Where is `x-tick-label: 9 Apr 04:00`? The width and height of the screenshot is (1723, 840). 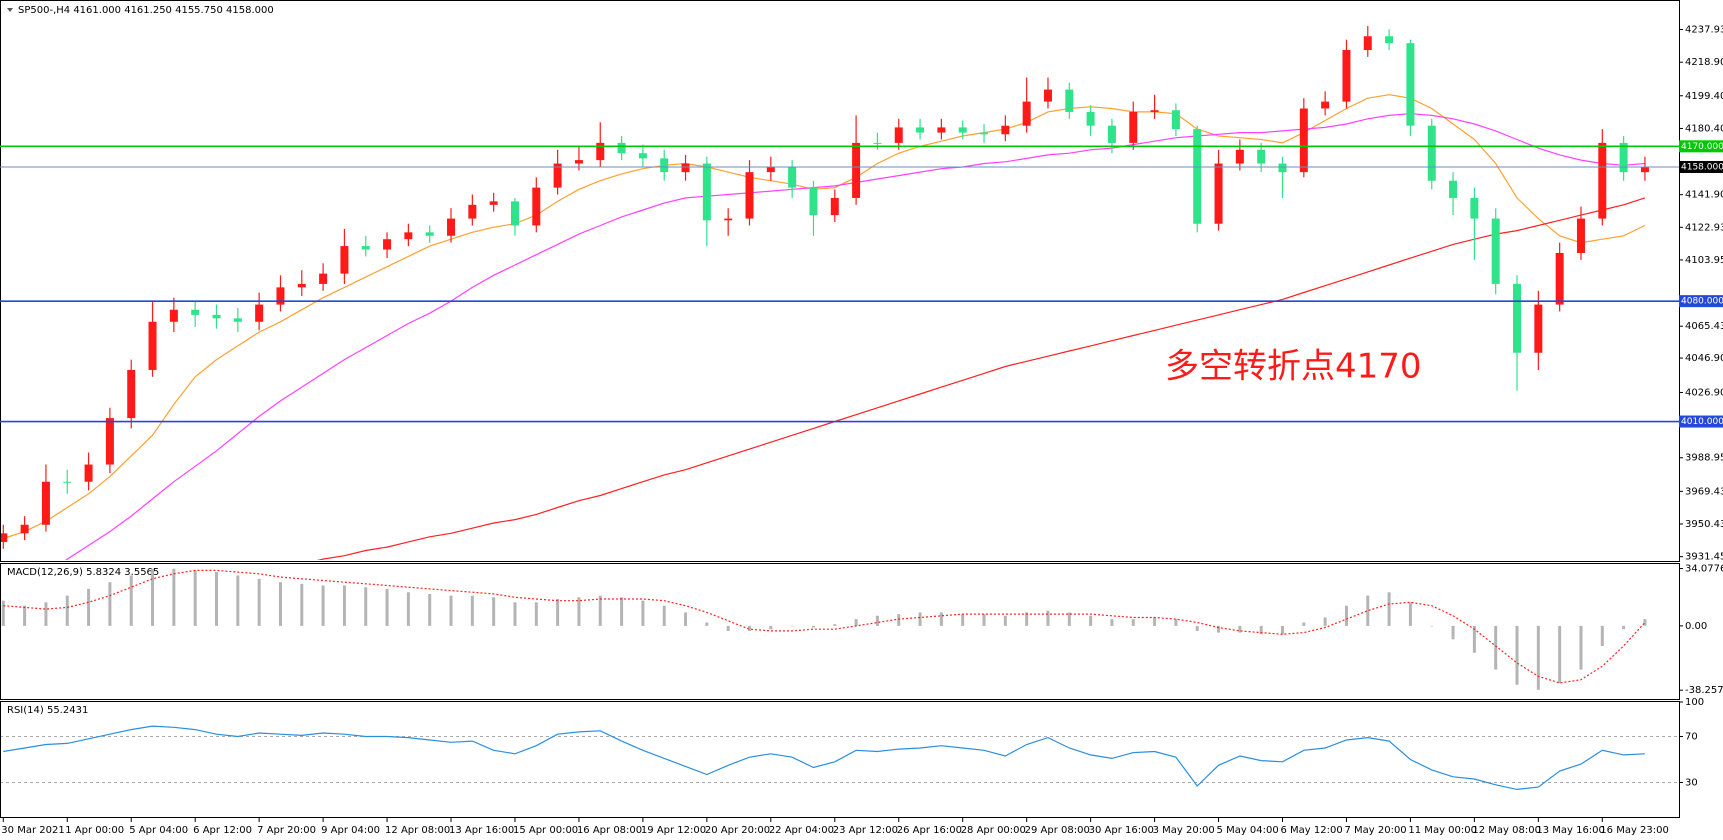
x-tick-label: 9 Apr 04:00 is located at coordinates (350, 830).